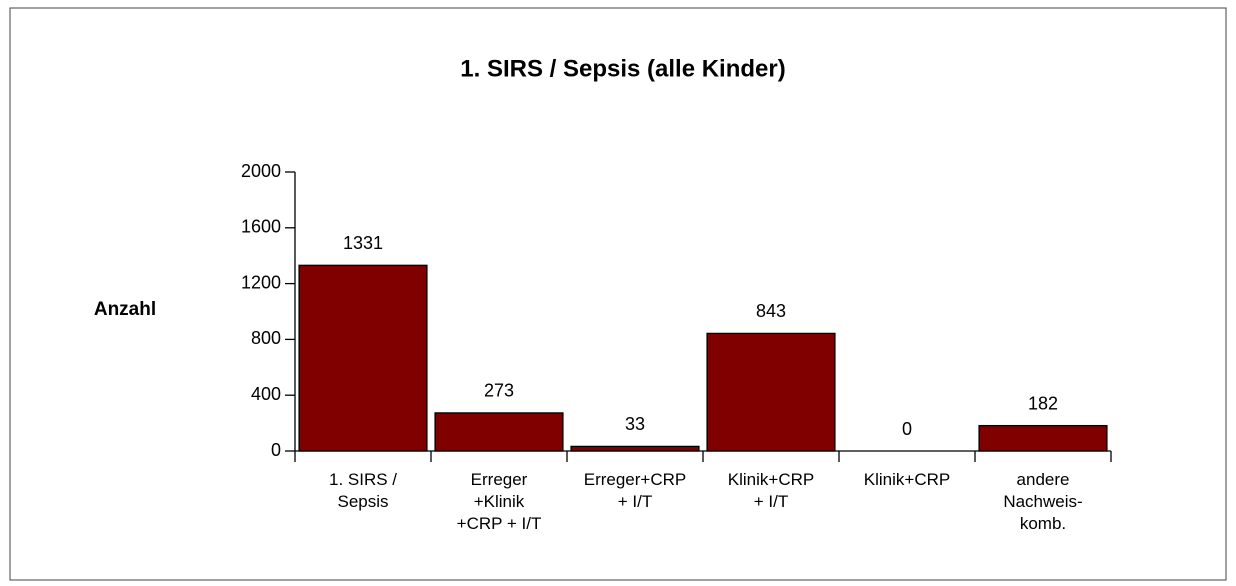 The height and width of the screenshot is (586, 1236). What do you see at coordinates (276, 450) in the screenshot?
I see `y-tick-label: 0` at bounding box center [276, 450].